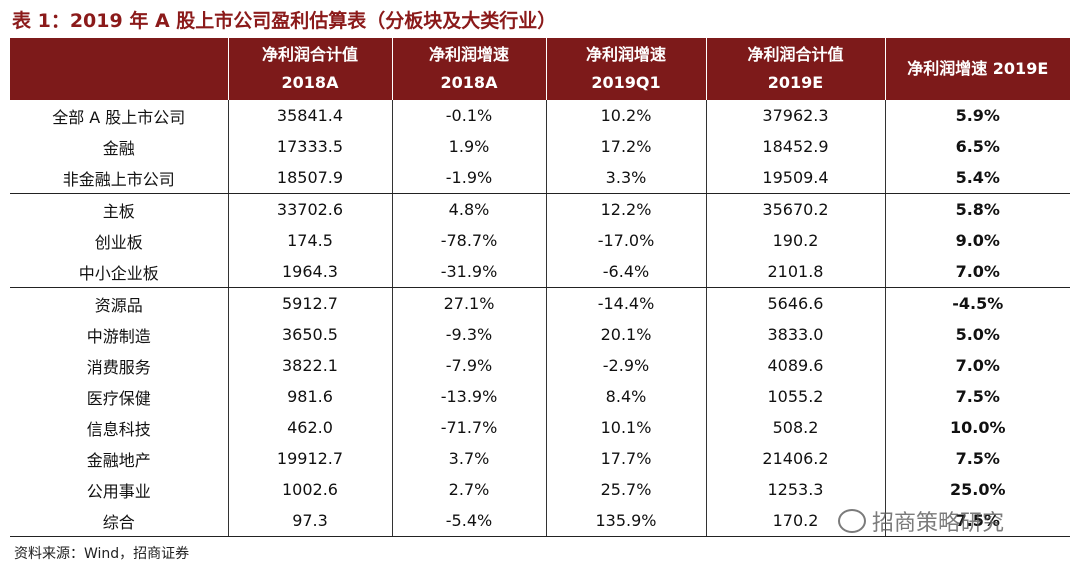  Describe the element at coordinates (795, 272) in the screenshot. I see `cell: 2101.8` at that location.